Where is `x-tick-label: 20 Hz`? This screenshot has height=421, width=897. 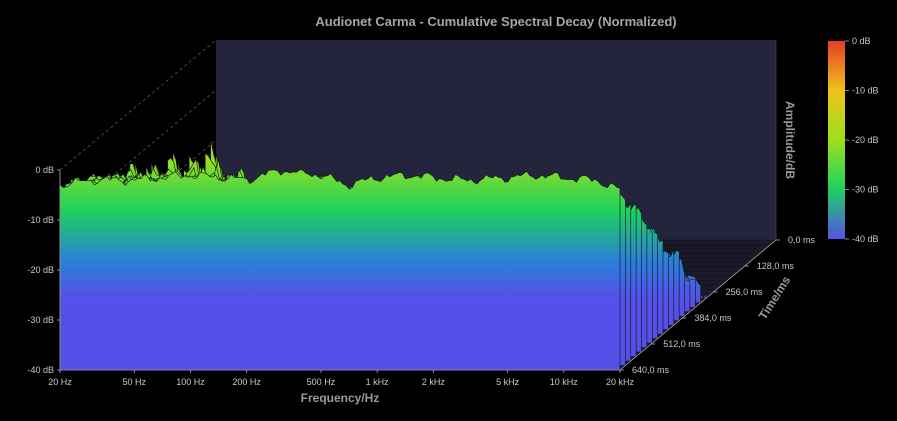 x-tick-label: 20 Hz is located at coordinates (60, 382).